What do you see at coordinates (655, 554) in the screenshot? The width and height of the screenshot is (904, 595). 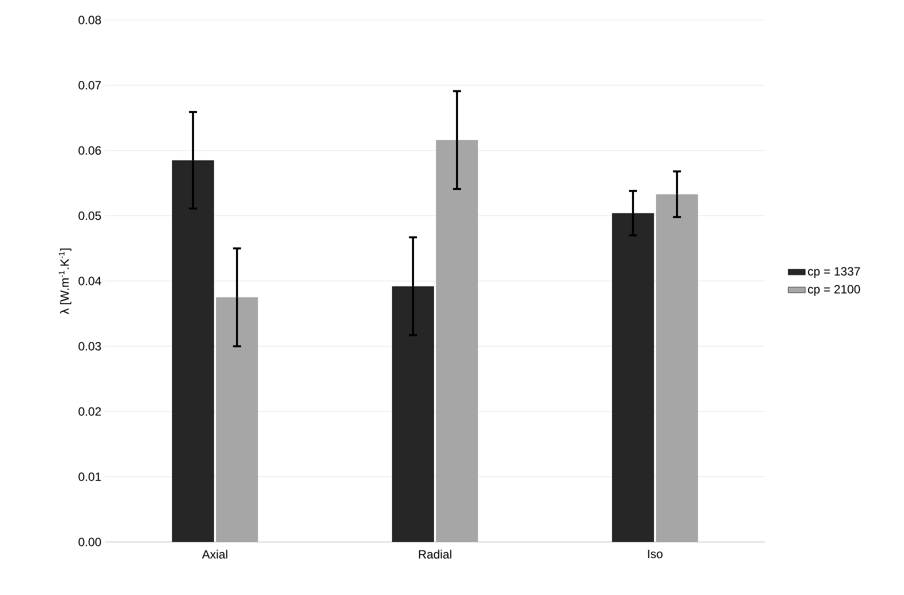 I see `x-tick-label: Iso` at bounding box center [655, 554].